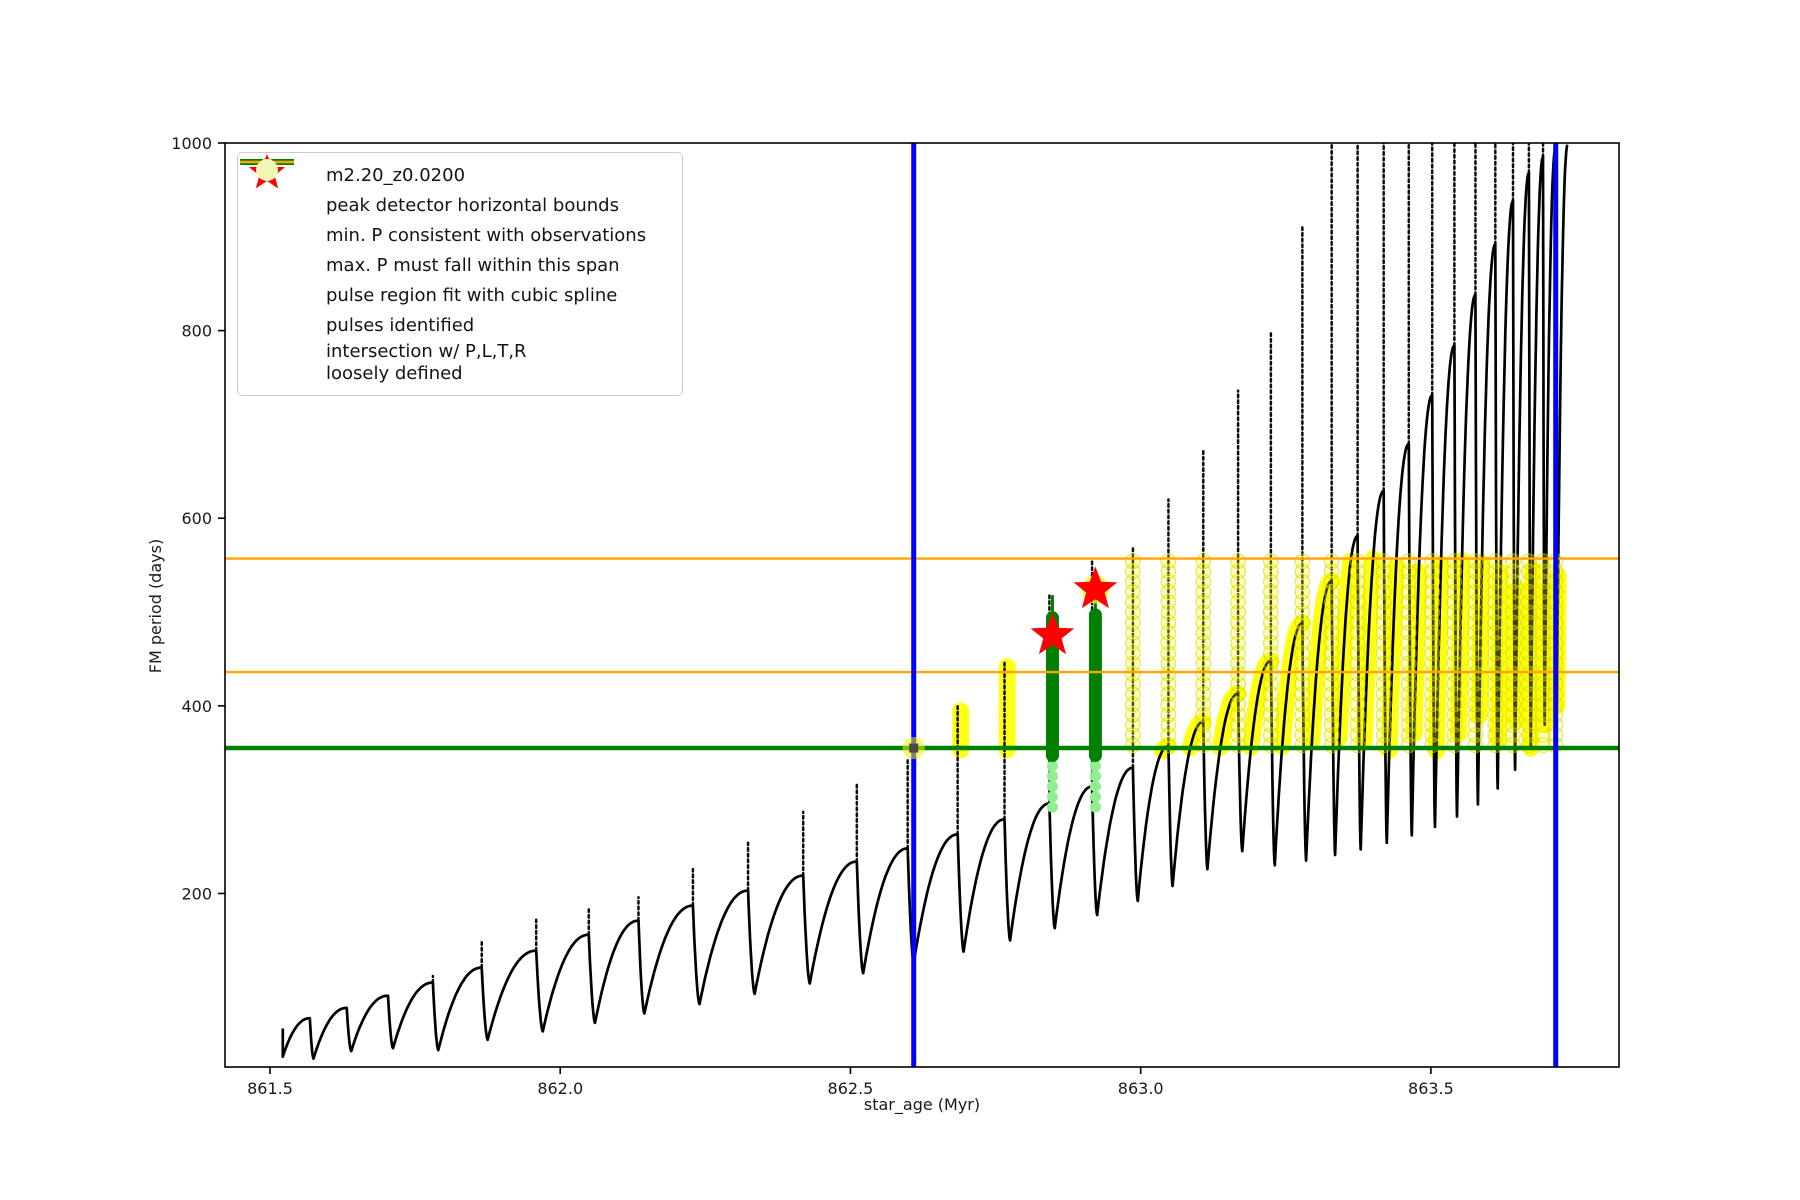  Describe the element at coordinates (472, 206) in the screenshot. I see `legend-item-label: peak detector horizontal bounds` at that location.